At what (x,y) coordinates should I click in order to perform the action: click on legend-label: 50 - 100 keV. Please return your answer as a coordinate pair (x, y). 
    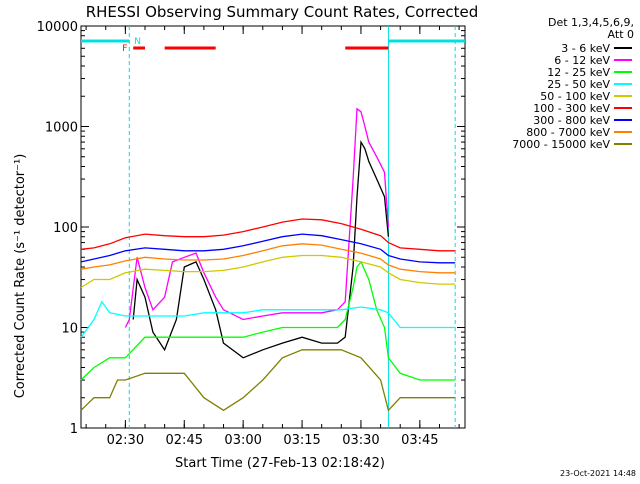
    Looking at the image, I should click on (575, 96).